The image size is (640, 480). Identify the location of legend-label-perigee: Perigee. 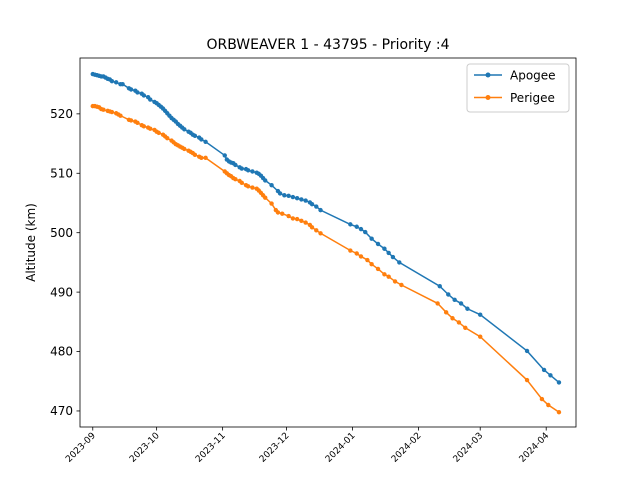
(532, 98).